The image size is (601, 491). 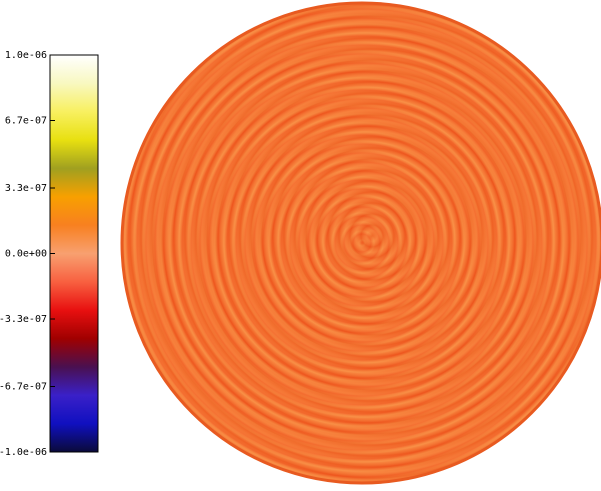 What do you see at coordinates (26, 254) in the screenshot?
I see `tick-label: 0.0e+00` at bounding box center [26, 254].